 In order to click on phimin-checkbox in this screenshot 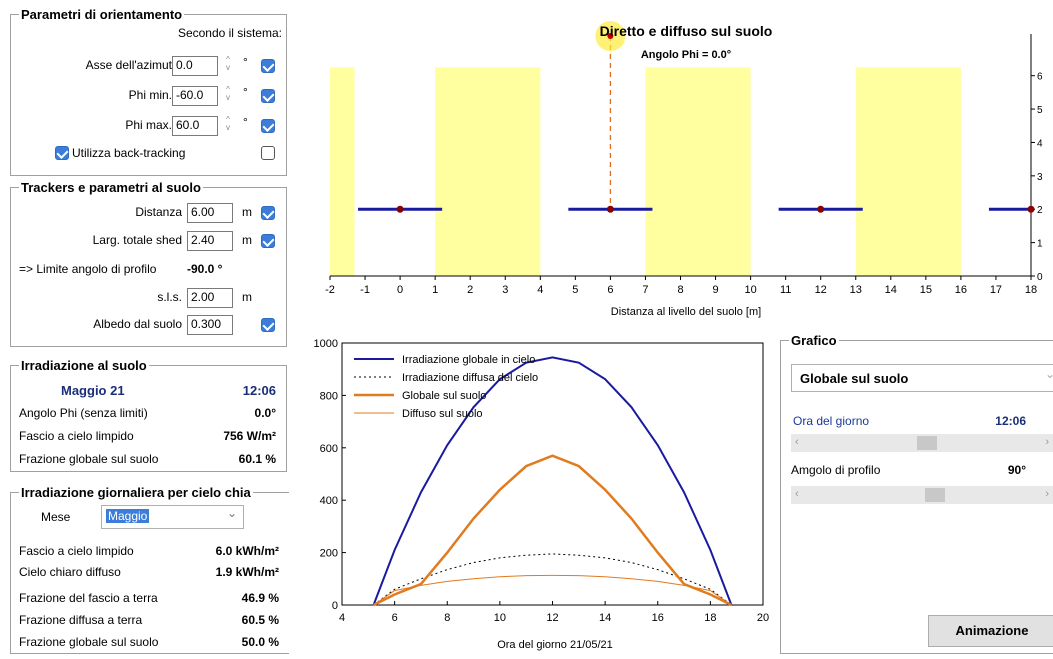, I will do `click(268, 96)`.